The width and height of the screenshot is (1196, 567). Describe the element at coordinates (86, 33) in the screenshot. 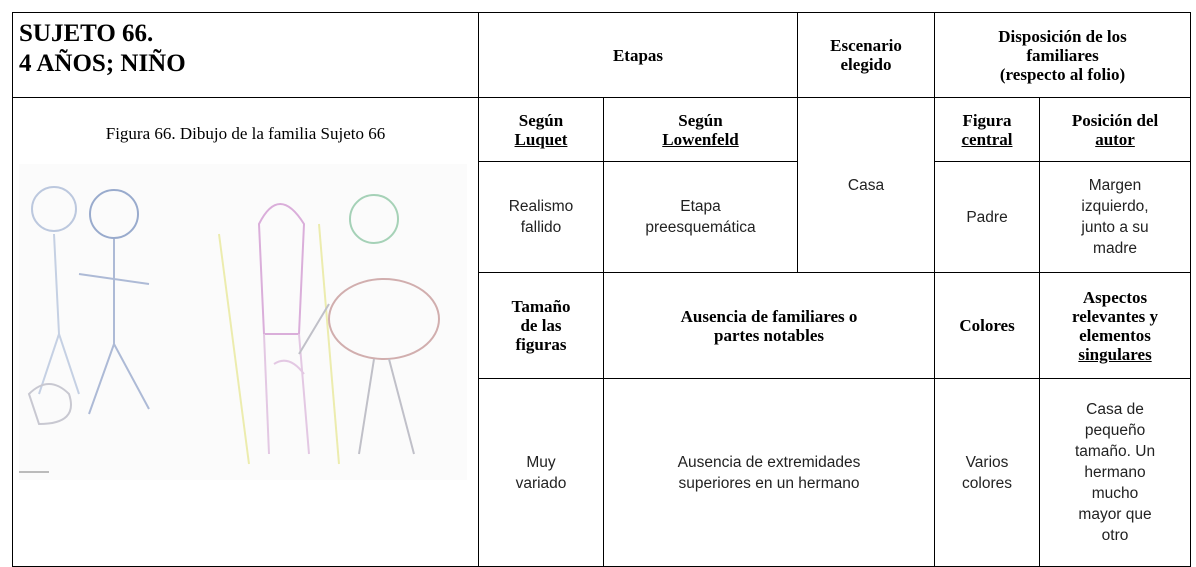

I see `title-line: SUJETO 66.` at that location.